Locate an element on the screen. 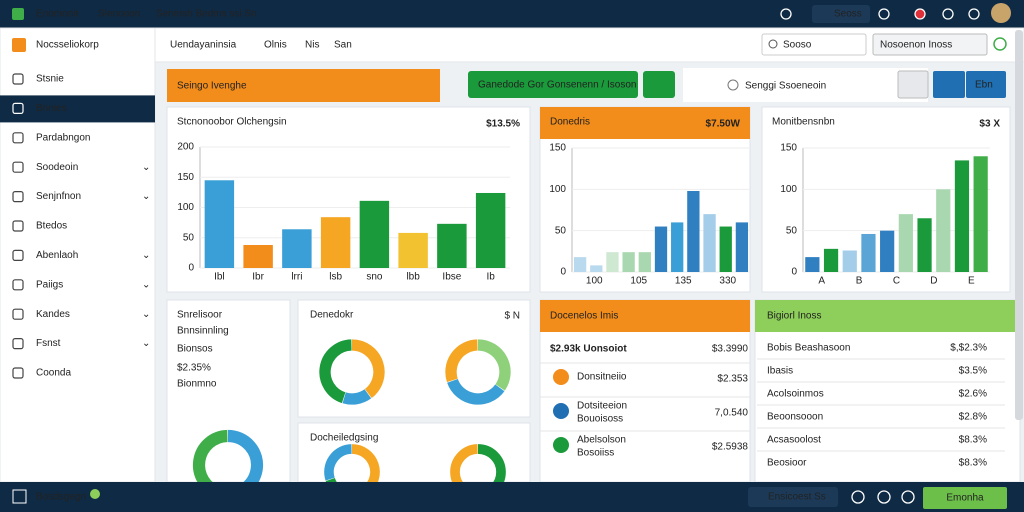  sidebar-item: Bnnies is located at coordinates (51, 108).